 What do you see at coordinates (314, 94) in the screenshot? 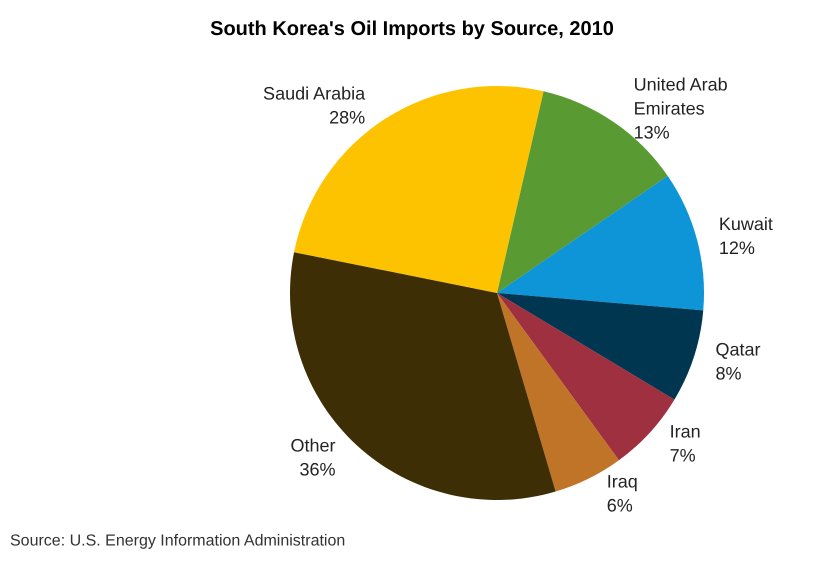
I see `slice-label: Saudi Arabia` at bounding box center [314, 94].